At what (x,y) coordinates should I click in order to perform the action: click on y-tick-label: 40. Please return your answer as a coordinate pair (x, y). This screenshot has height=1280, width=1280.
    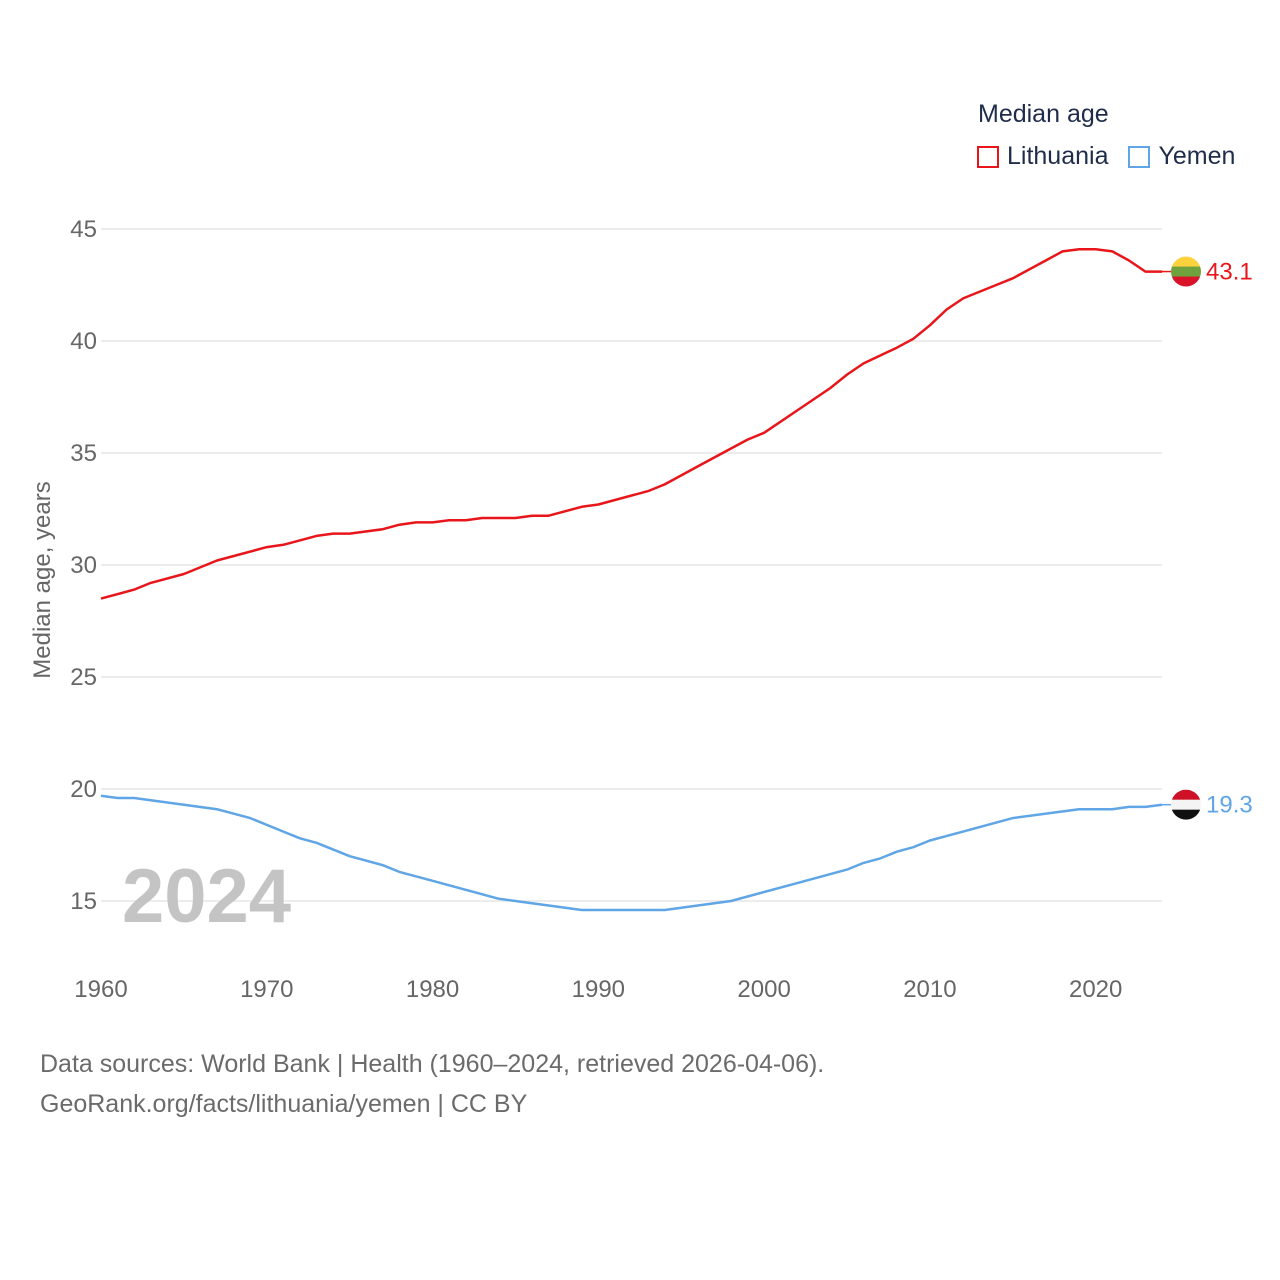
    Looking at the image, I should click on (83, 341).